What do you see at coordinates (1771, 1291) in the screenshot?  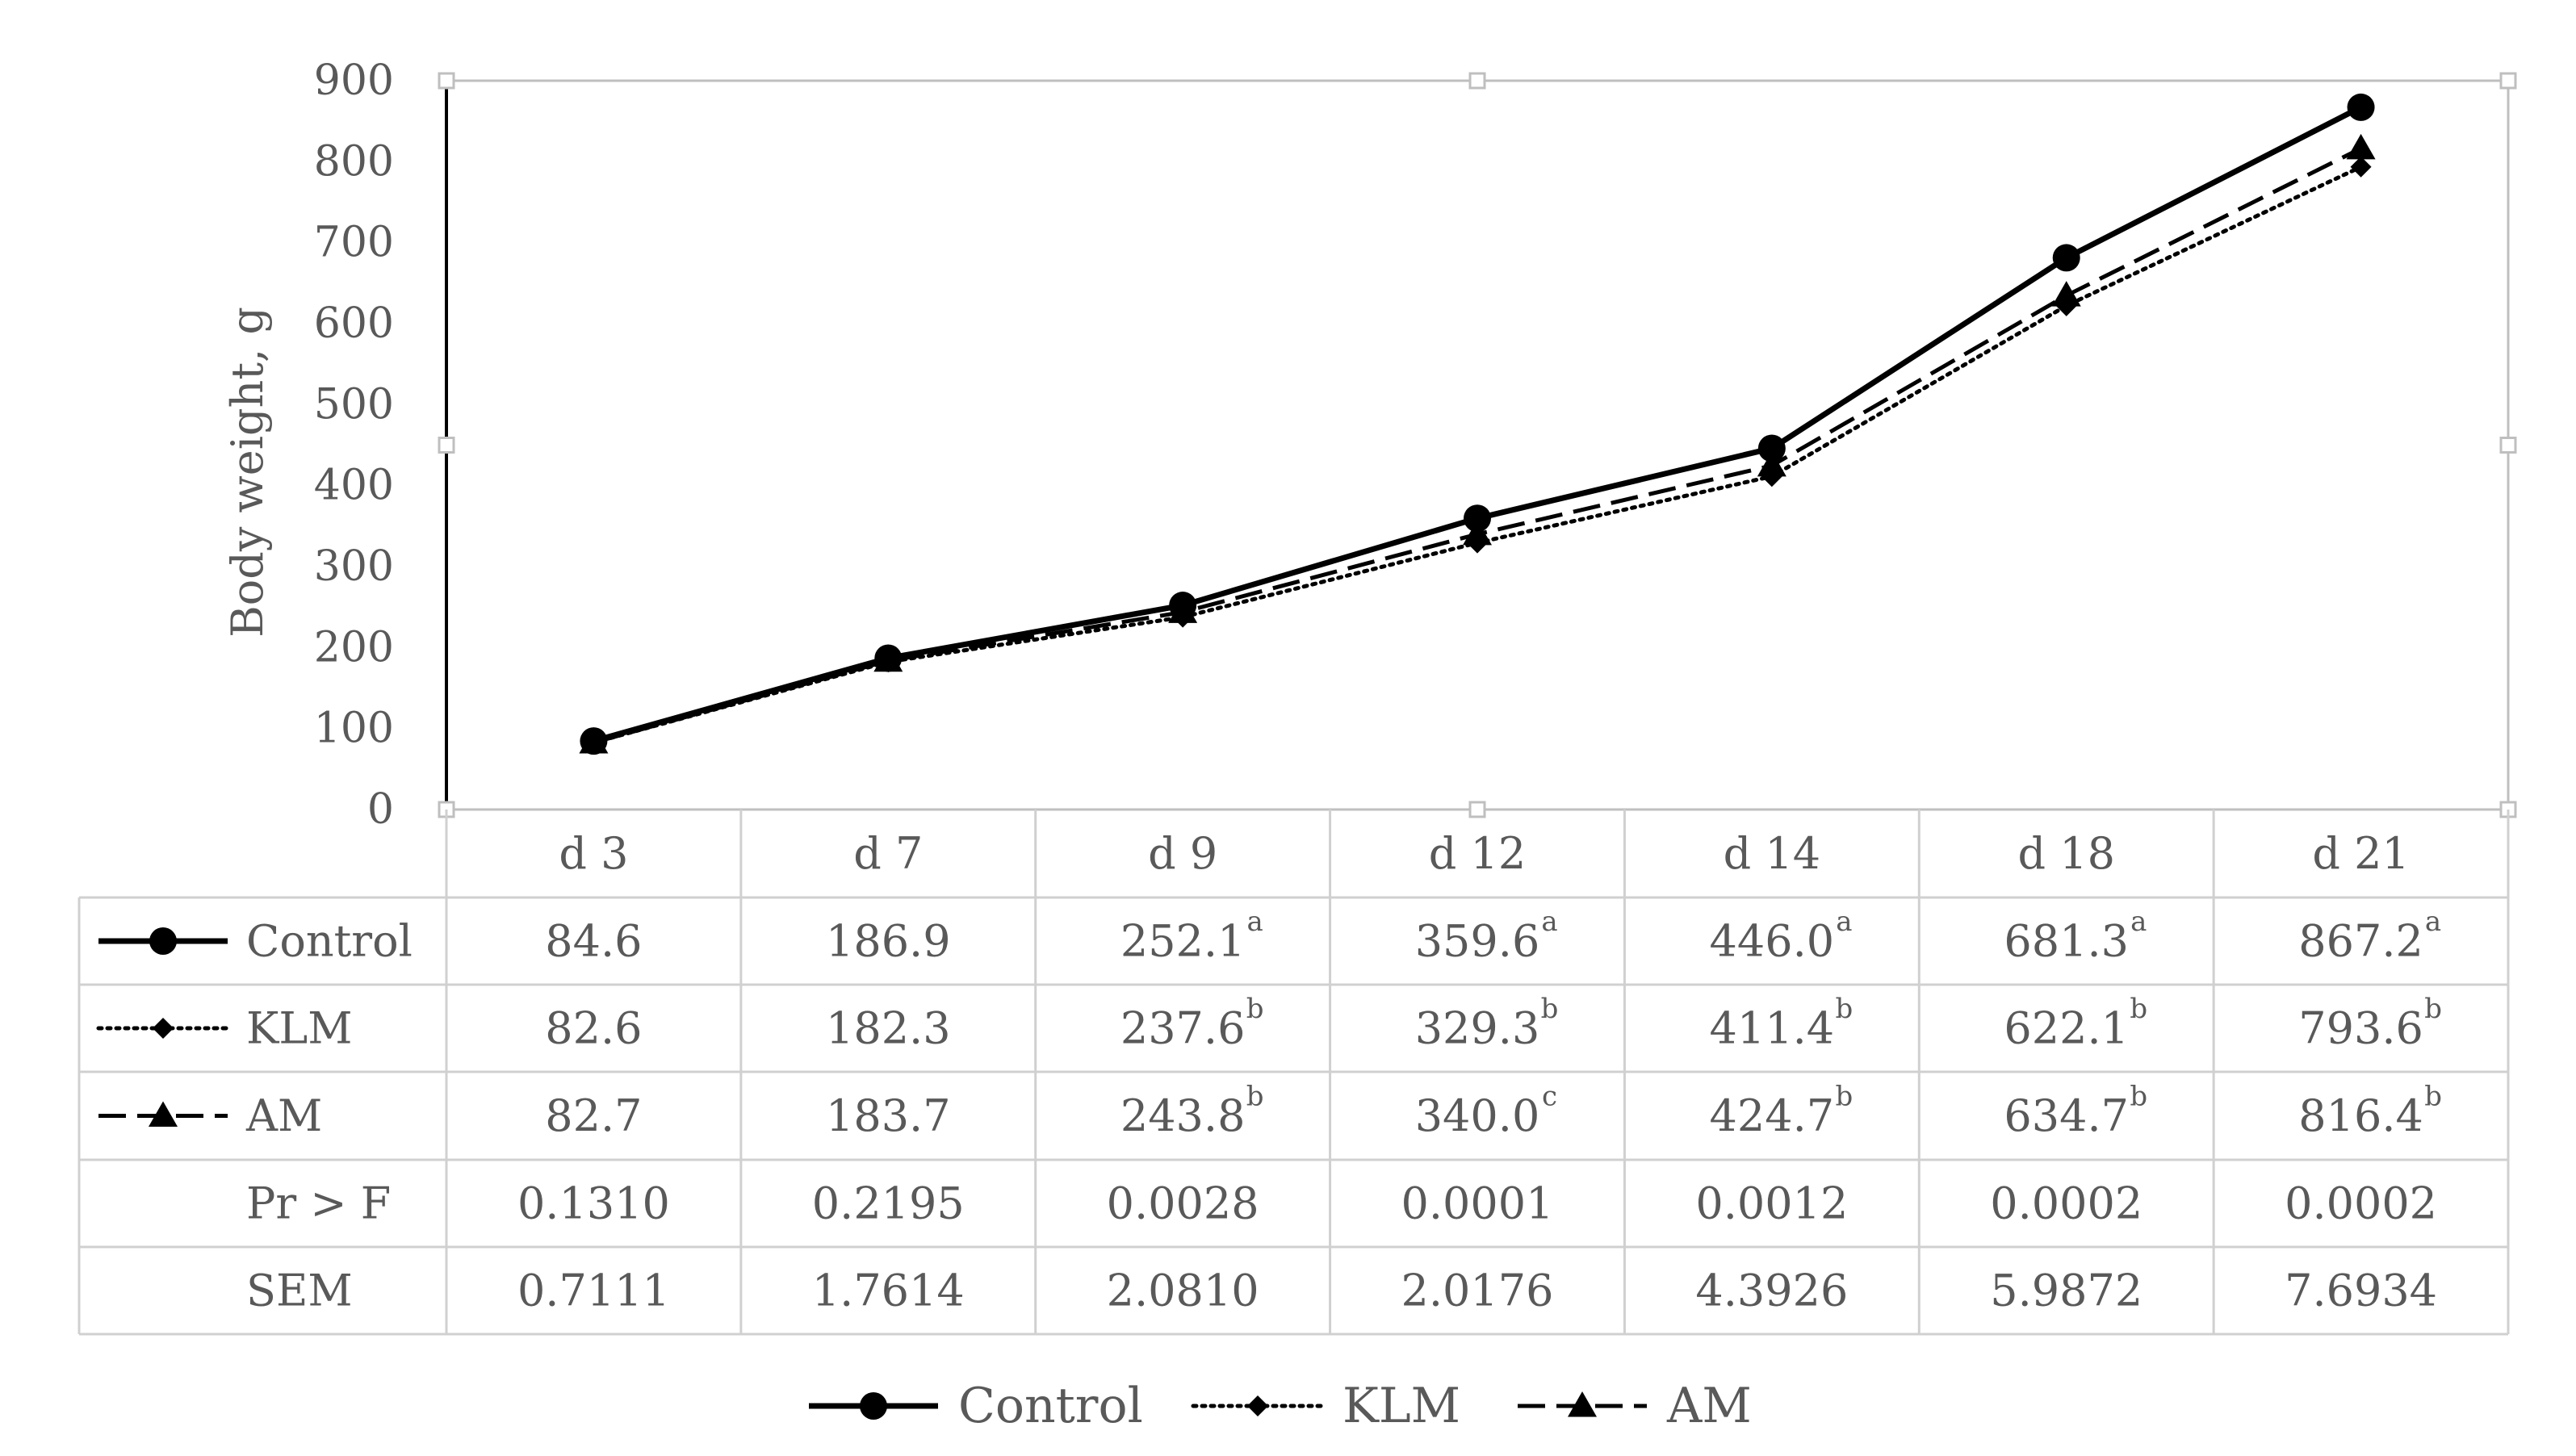 I see `stat-value: 4.3926` at bounding box center [1771, 1291].